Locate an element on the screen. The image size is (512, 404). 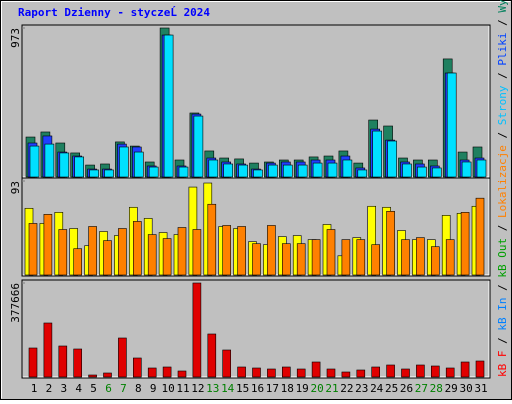
legend-entry: kB F is located at coordinates (502, 364).